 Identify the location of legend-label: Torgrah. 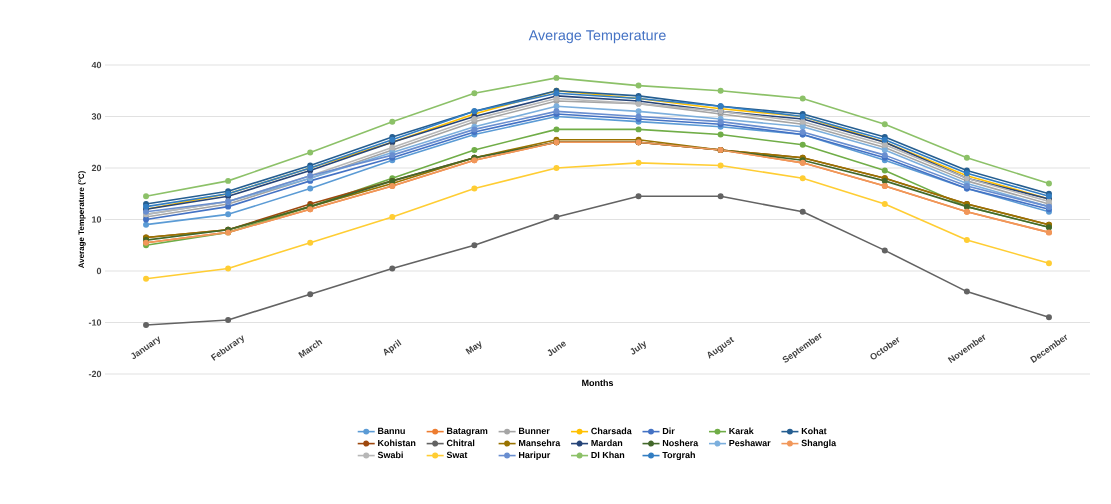
(678, 455).